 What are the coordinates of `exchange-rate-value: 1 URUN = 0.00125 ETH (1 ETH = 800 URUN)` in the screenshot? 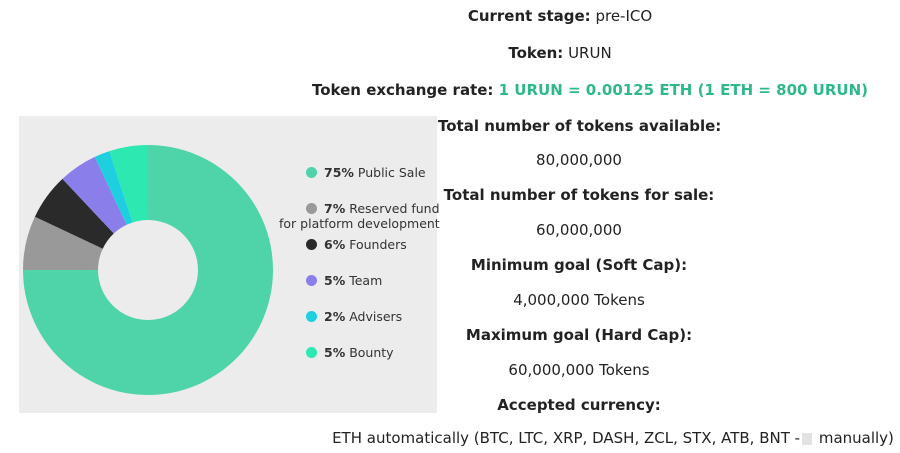 It's located at (683, 90).